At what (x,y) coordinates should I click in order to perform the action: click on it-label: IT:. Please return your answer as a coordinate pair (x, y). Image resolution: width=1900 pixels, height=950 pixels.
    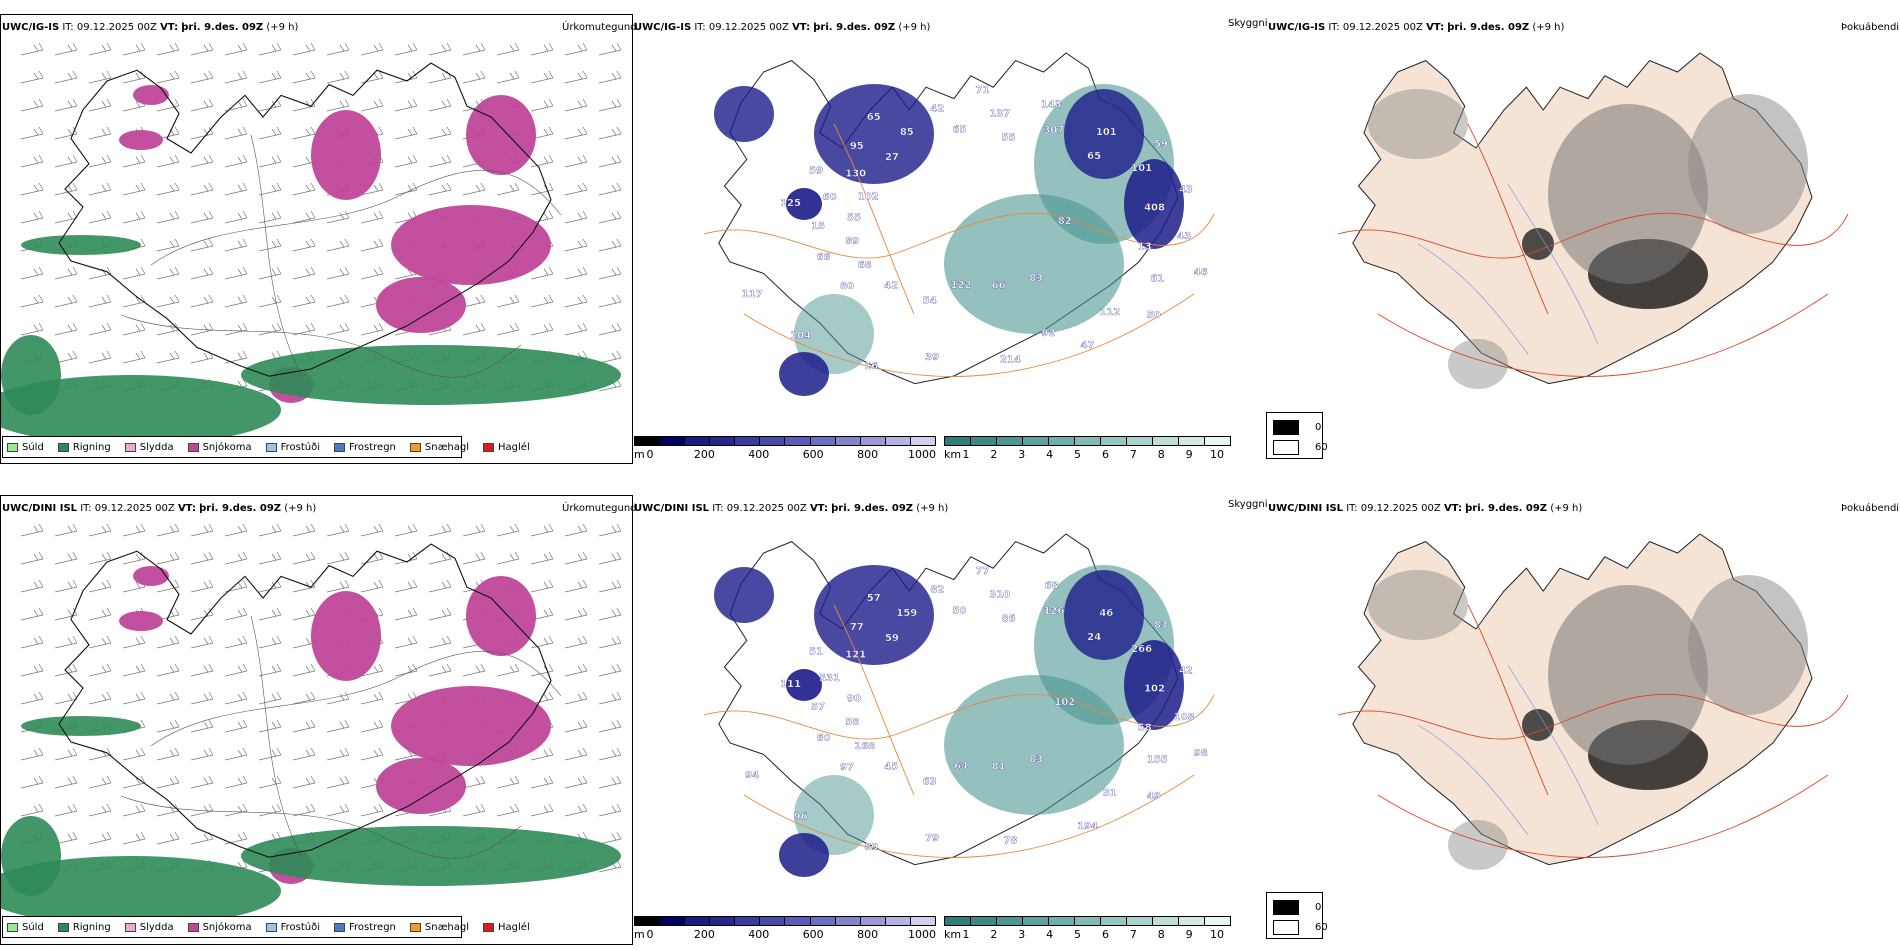
    Looking at the image, I should click on (68, 27).